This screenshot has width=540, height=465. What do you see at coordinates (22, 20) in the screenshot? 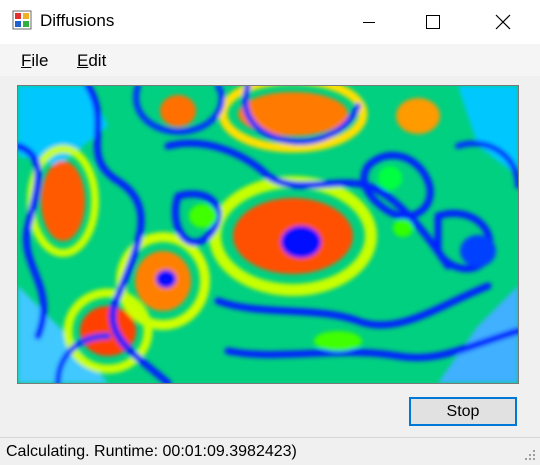
I see `app-window-icon` at bounding box center [22, 20].